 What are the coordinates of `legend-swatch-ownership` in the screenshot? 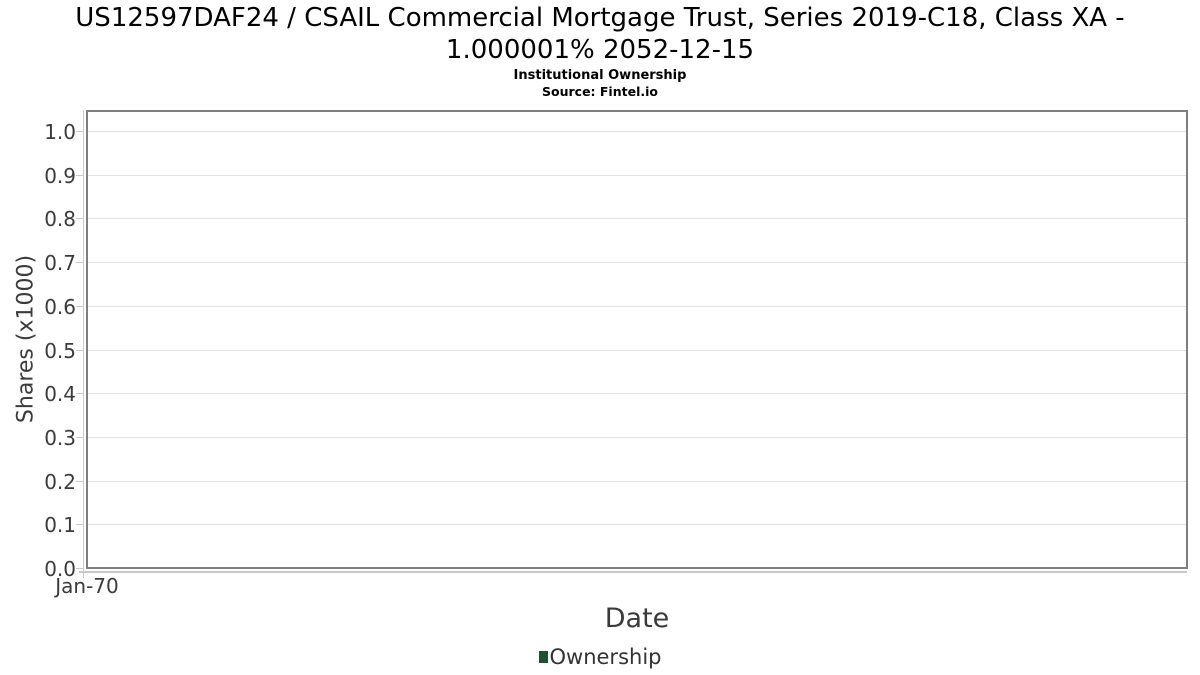 It's located at (543, 657).